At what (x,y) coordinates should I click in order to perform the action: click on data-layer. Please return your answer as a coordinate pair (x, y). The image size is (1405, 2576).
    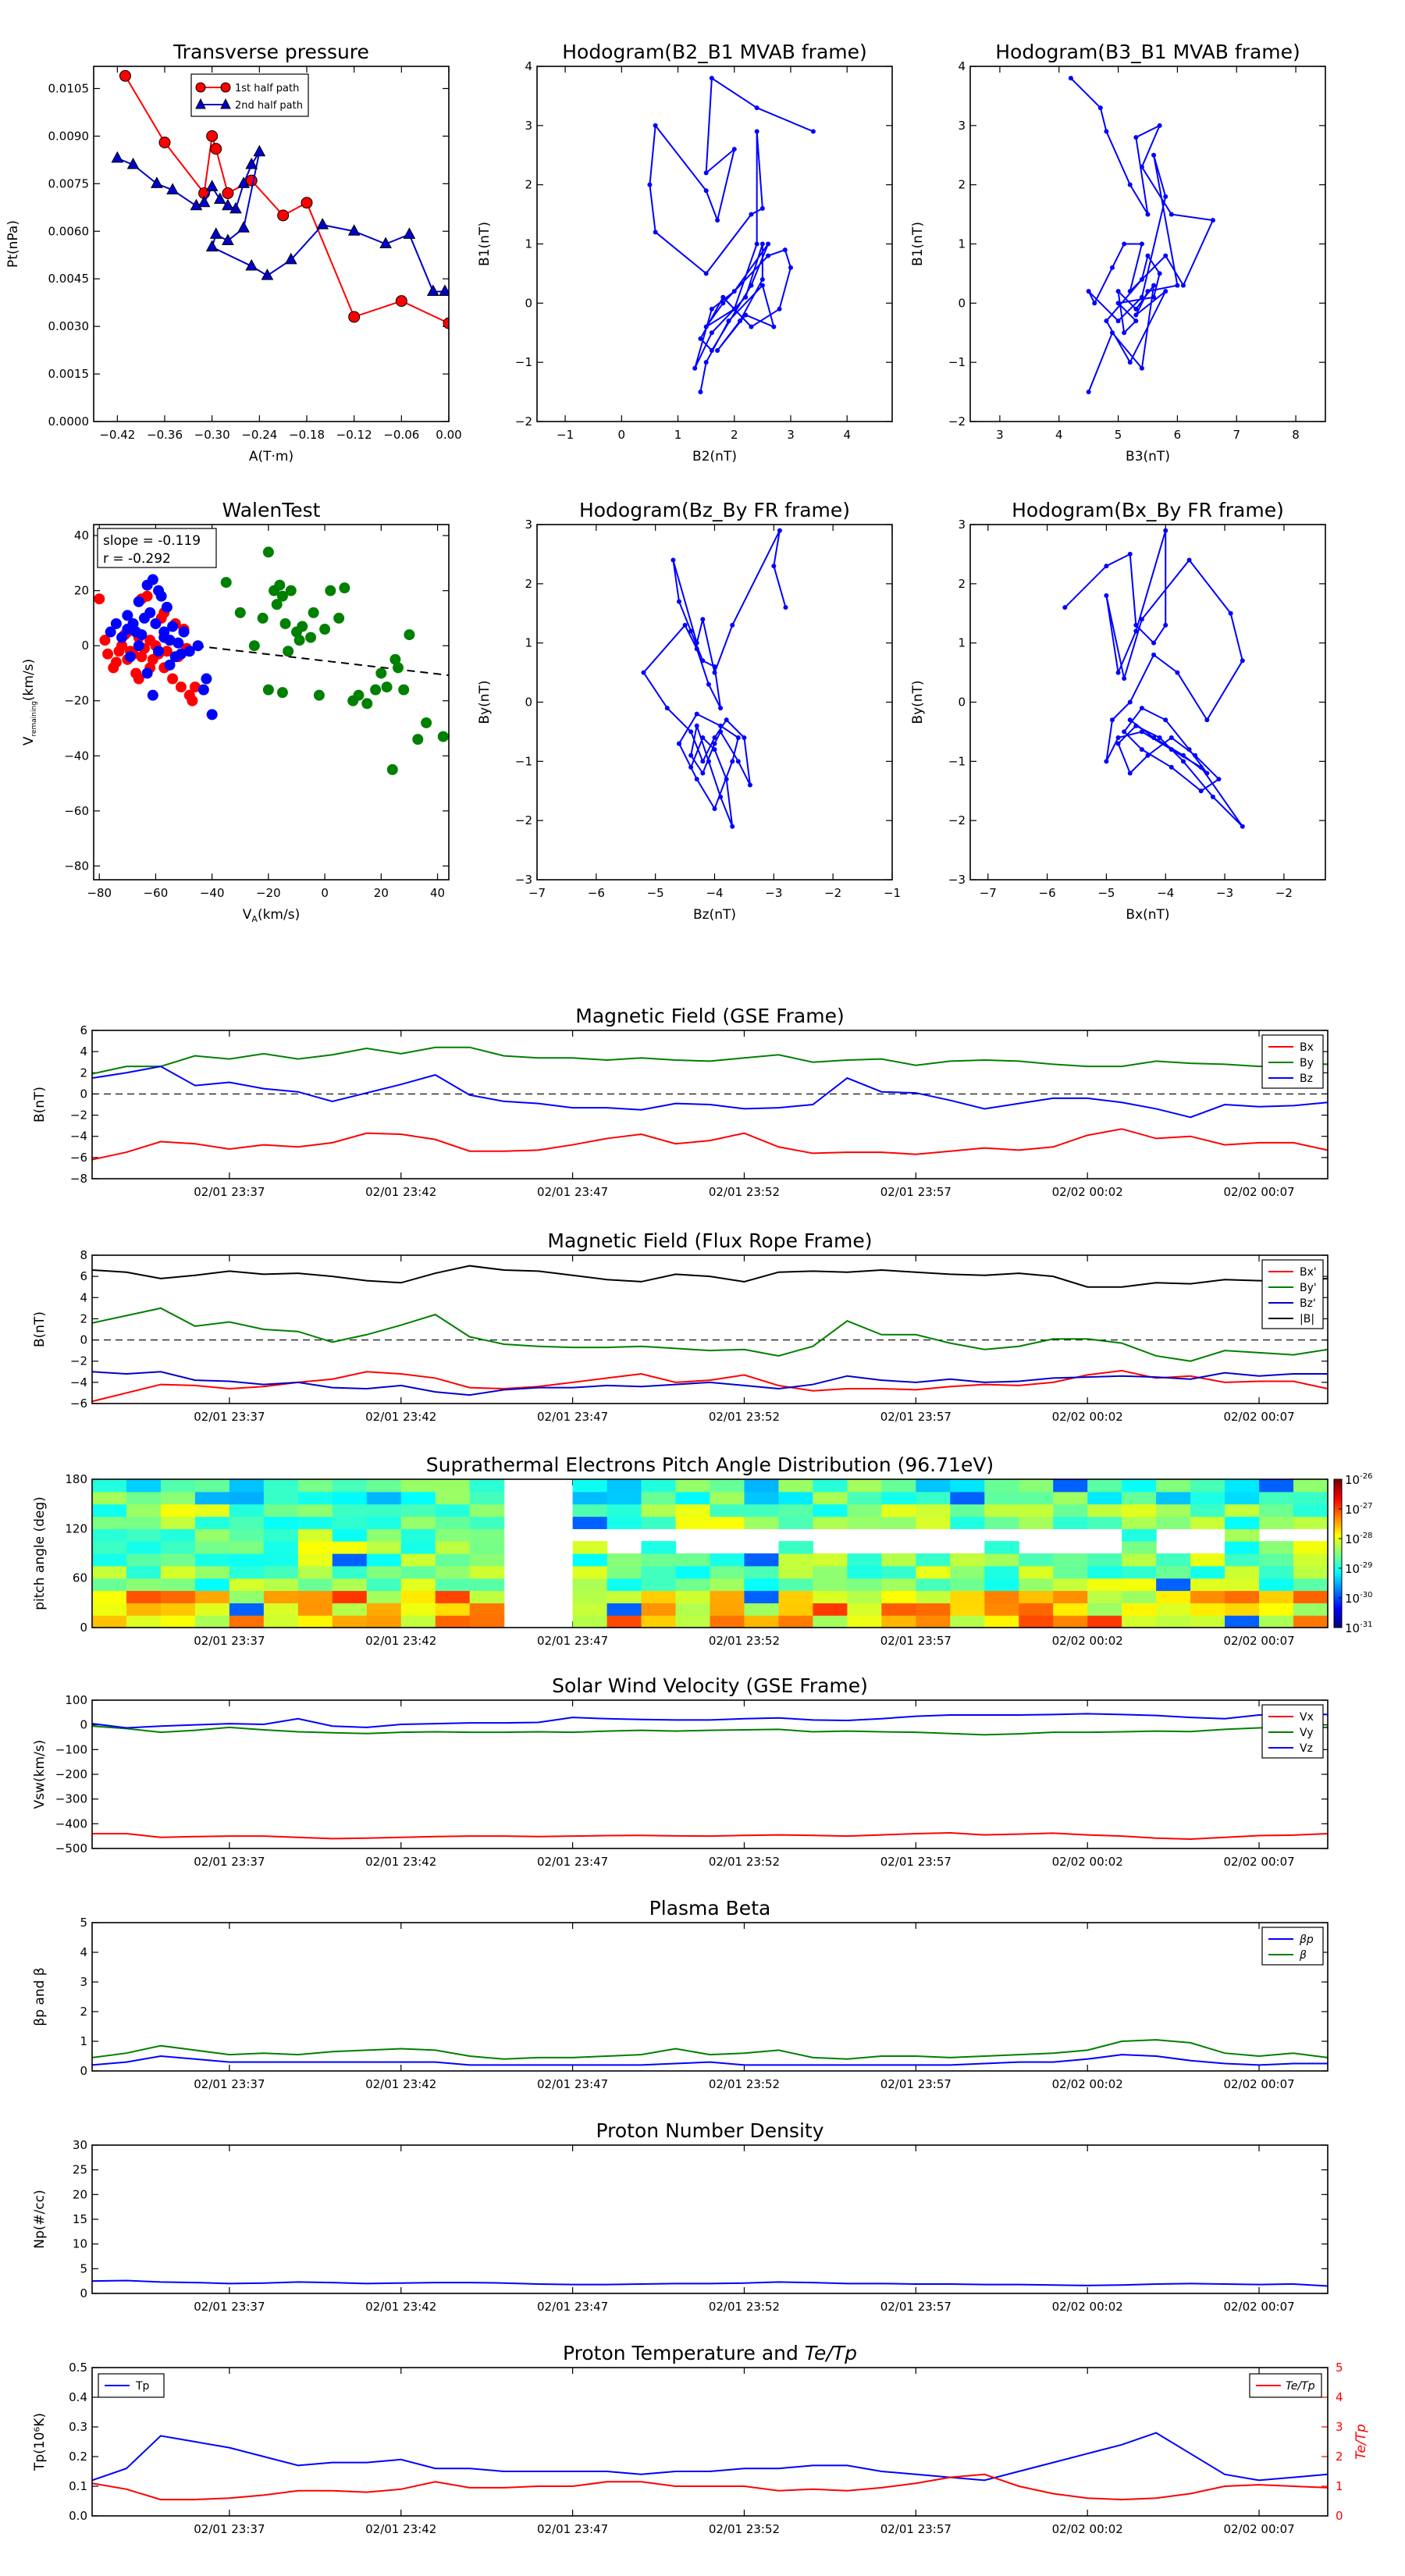
    Looking at the image, I should click on (710, 2052).